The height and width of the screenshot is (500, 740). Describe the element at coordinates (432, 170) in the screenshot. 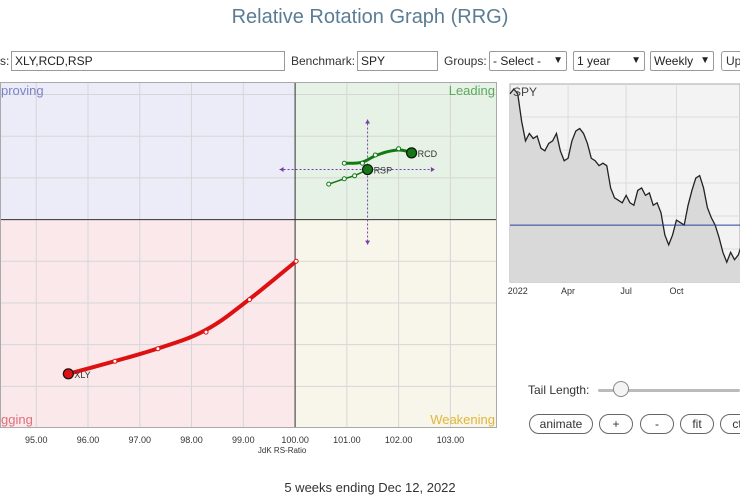

I see `crosshair-arrow-right` at that location.